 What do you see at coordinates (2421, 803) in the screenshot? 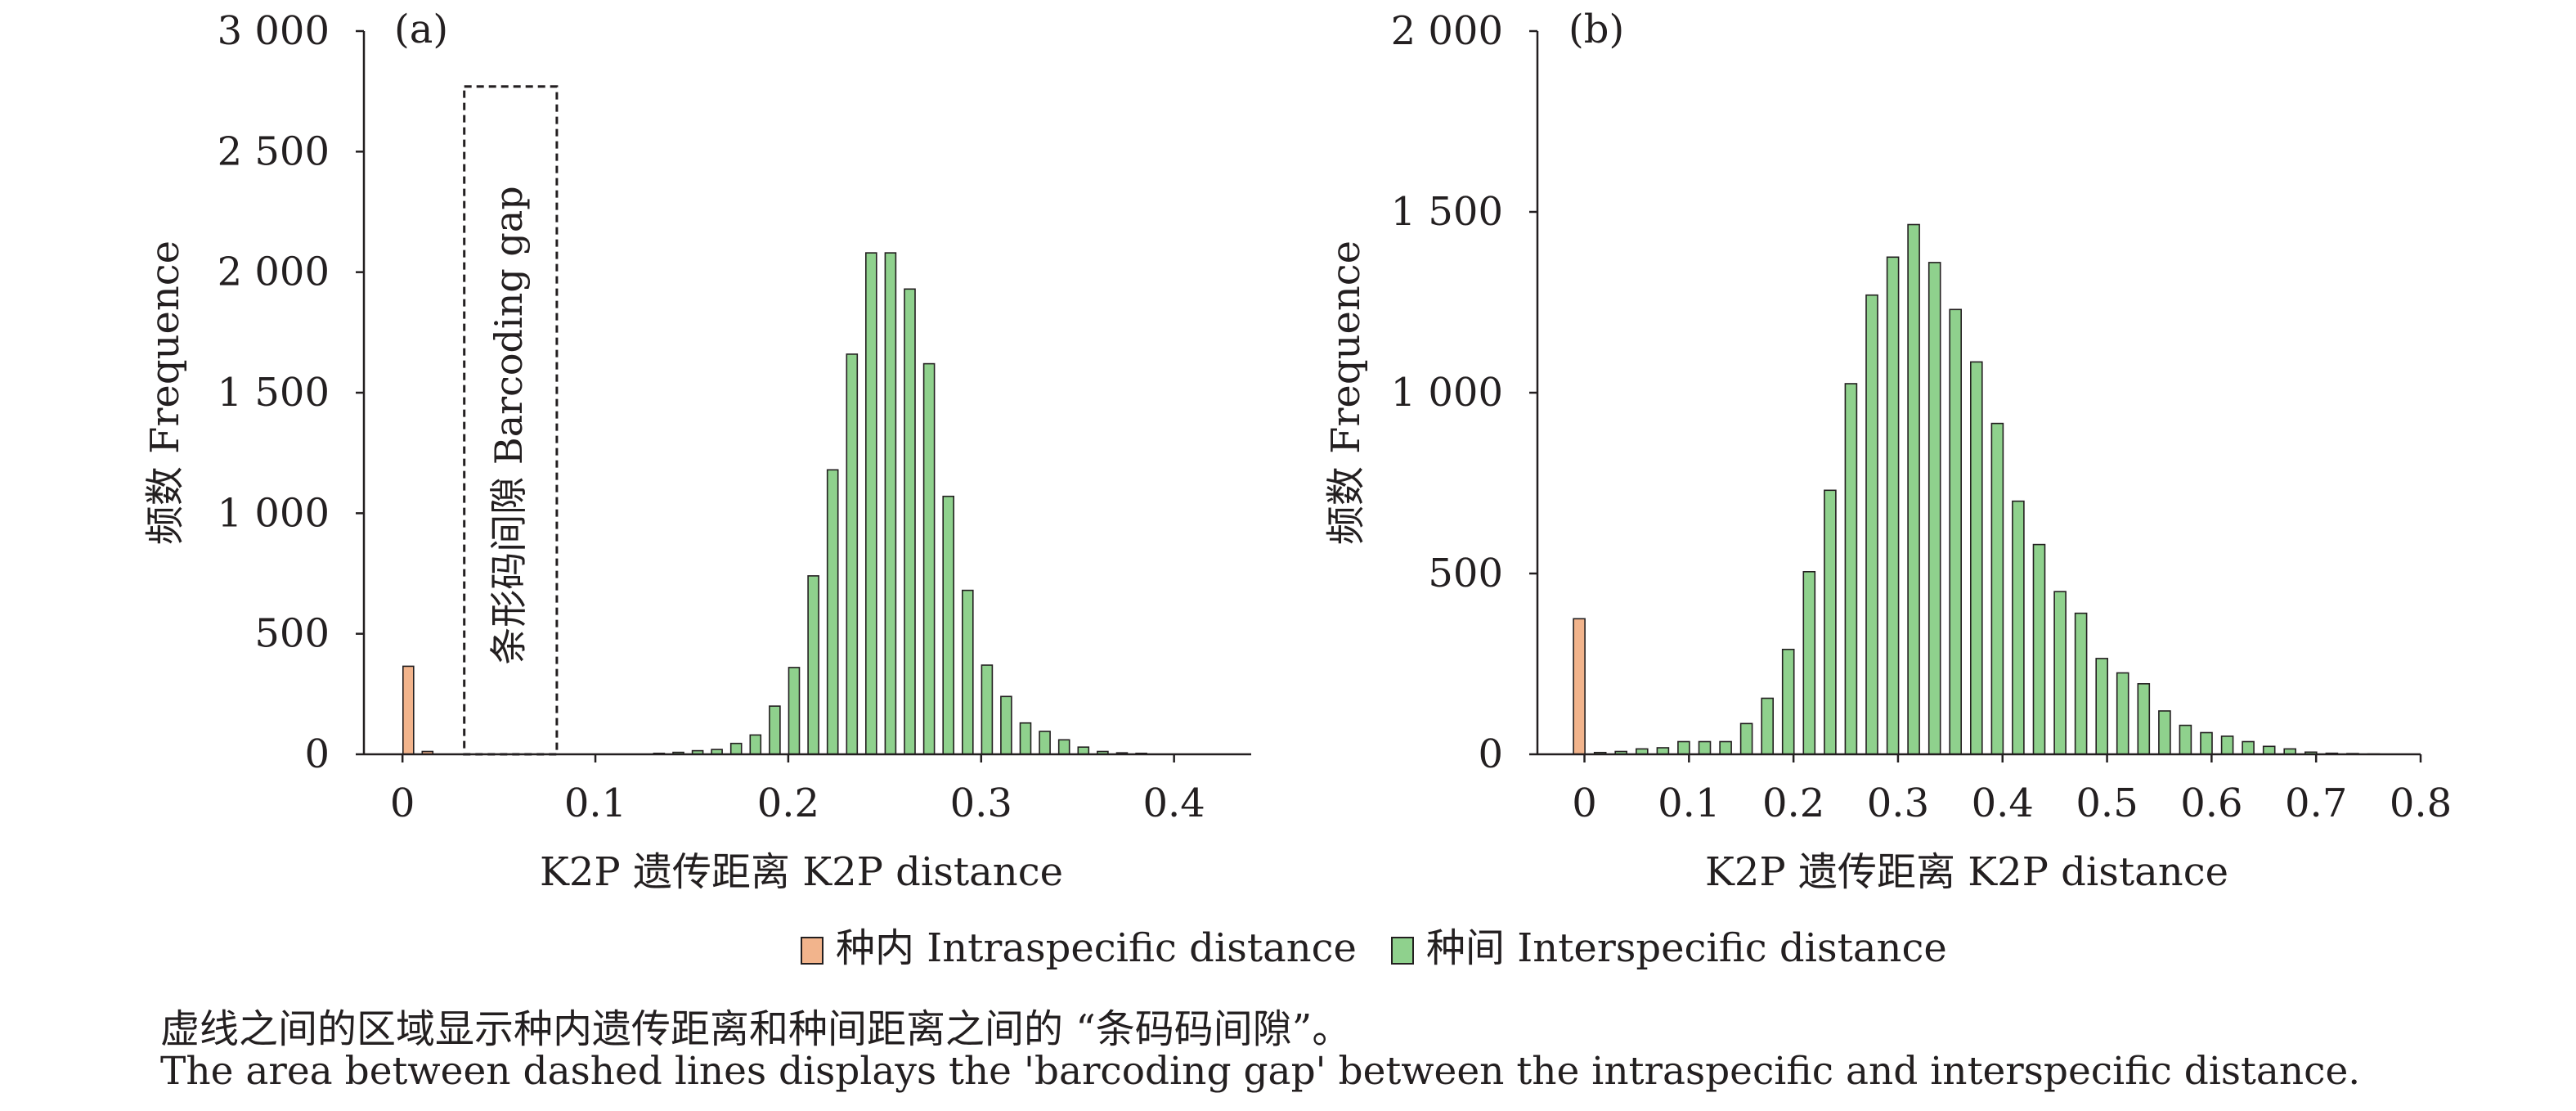
I see `x-tick-label: 0.8` at bounding box center [2421, 803].